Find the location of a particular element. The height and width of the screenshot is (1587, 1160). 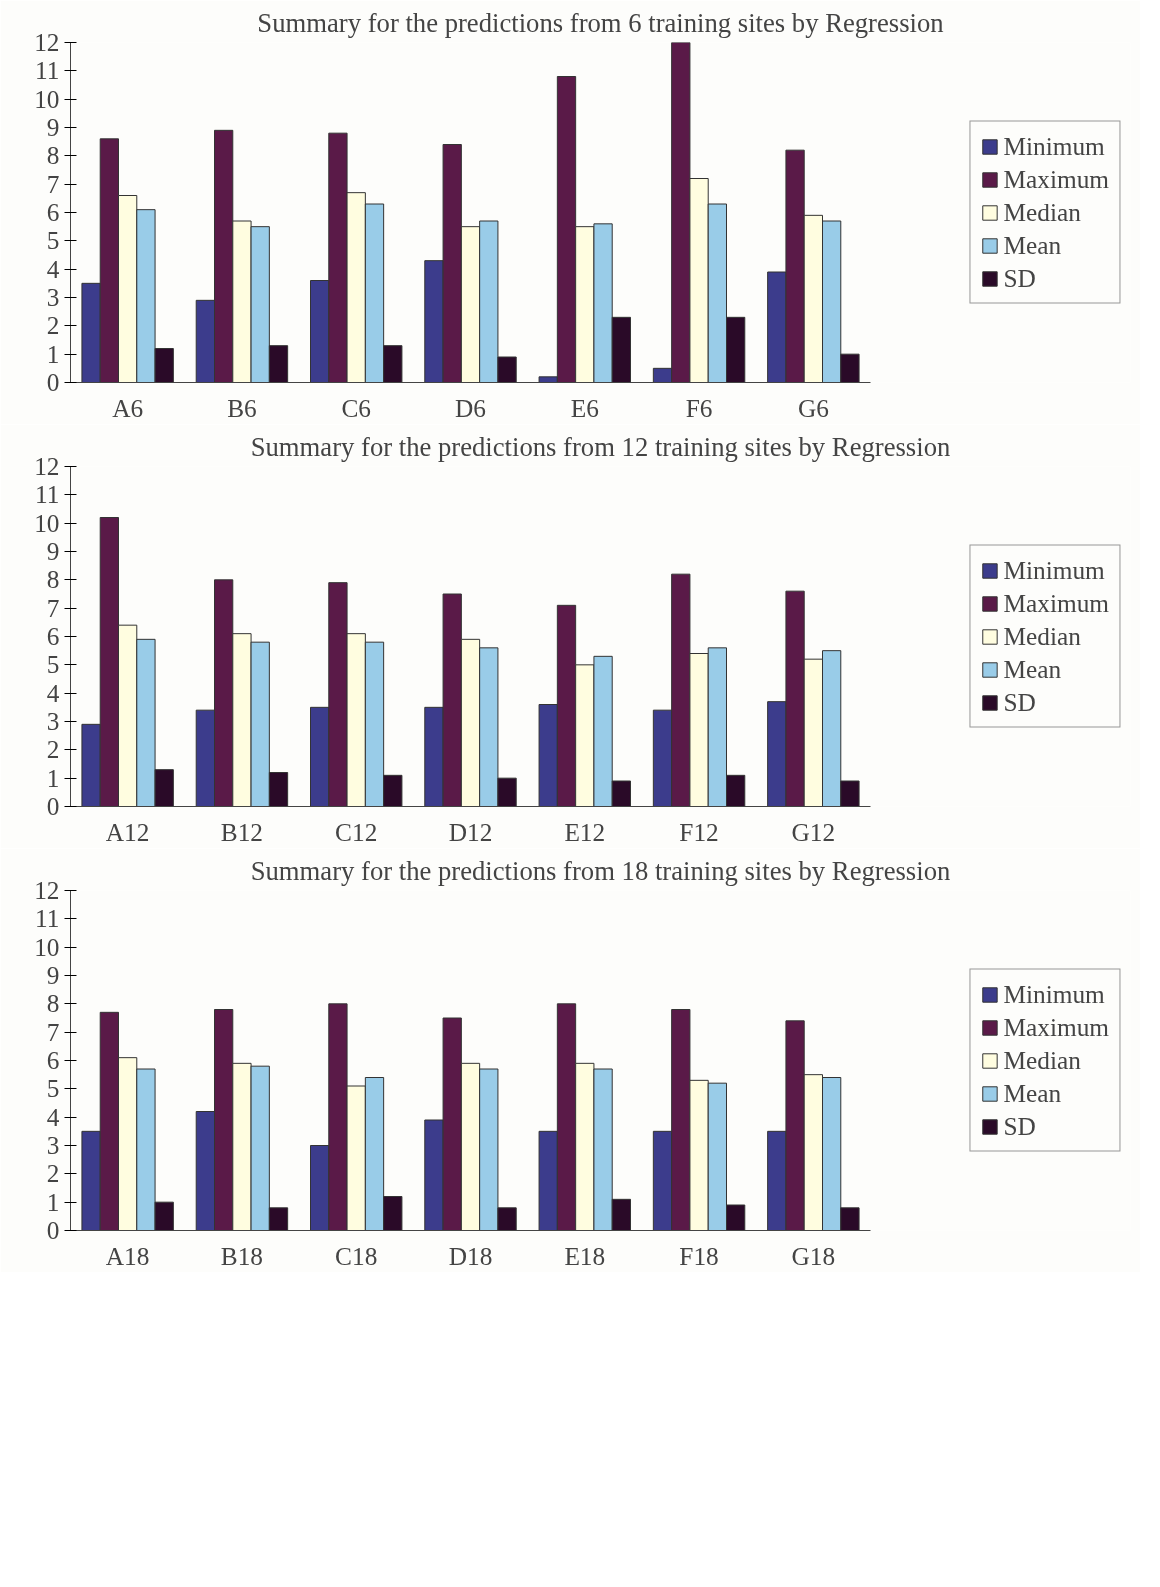

x-tick-label: C6 is located at coordinates (356, 407).